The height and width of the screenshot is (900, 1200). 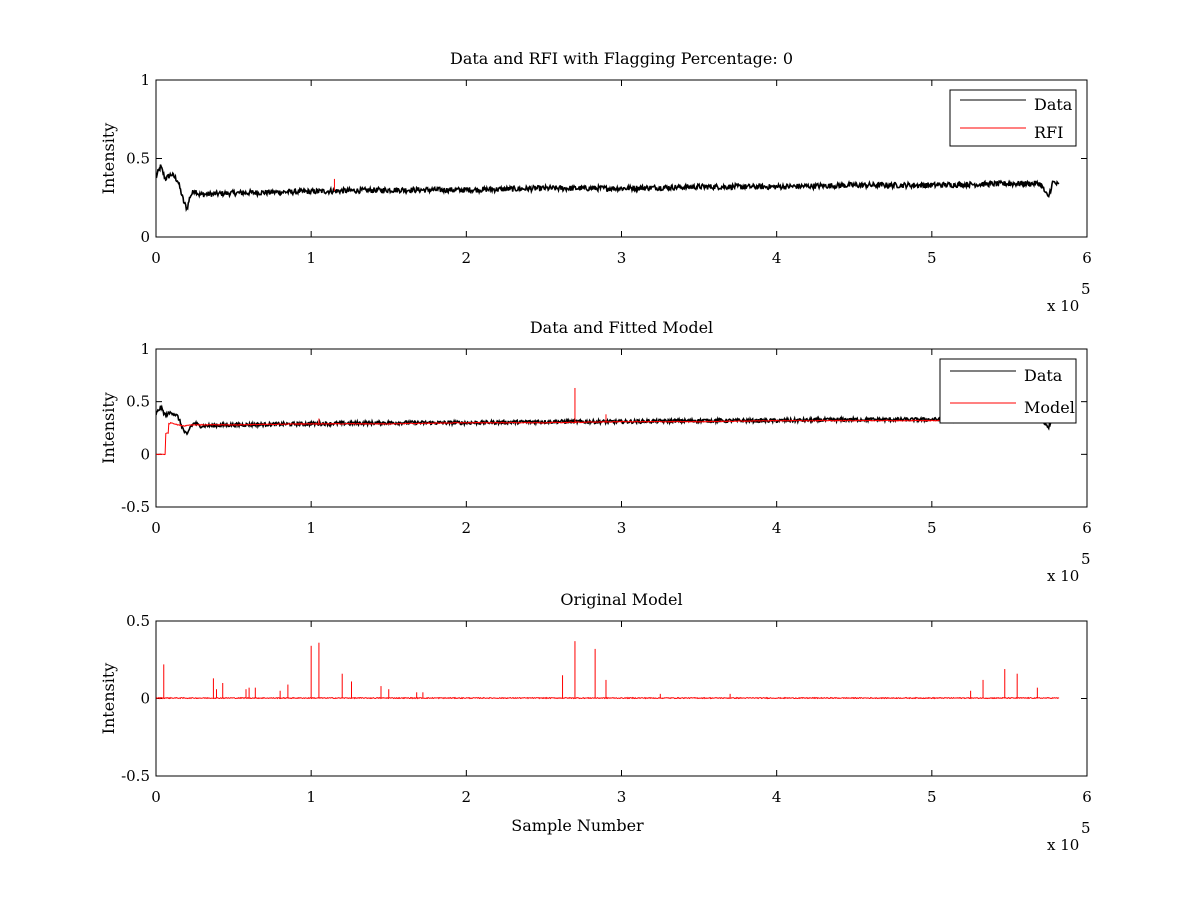 I want to click on series-line-model, so click(x=583, y=437).